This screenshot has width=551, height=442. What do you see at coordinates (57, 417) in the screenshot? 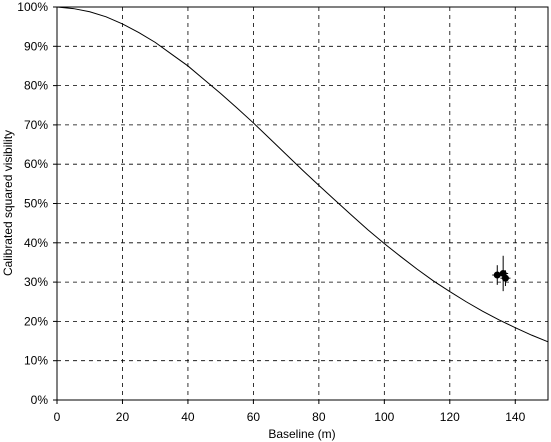
I see `x-tick-label: 0` at bounding box center [57, 417].